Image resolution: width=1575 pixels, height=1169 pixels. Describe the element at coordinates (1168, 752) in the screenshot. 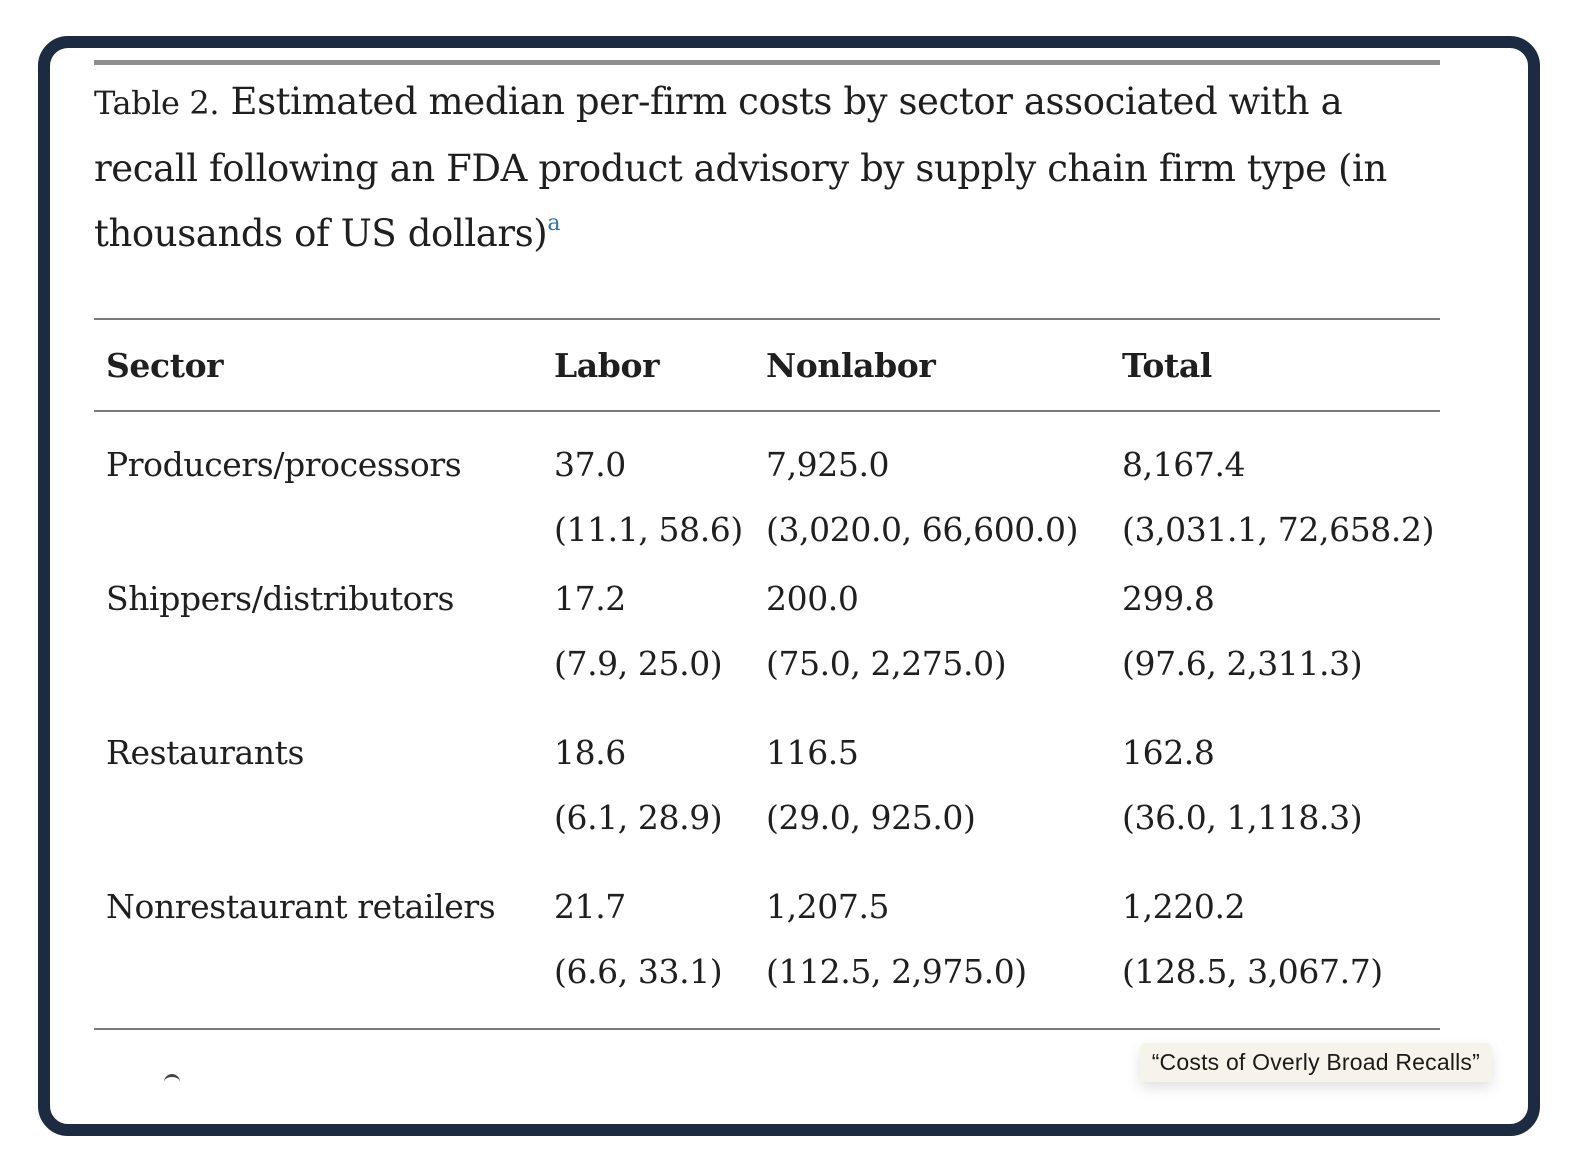

I see `total-median: 162.8` at that location.